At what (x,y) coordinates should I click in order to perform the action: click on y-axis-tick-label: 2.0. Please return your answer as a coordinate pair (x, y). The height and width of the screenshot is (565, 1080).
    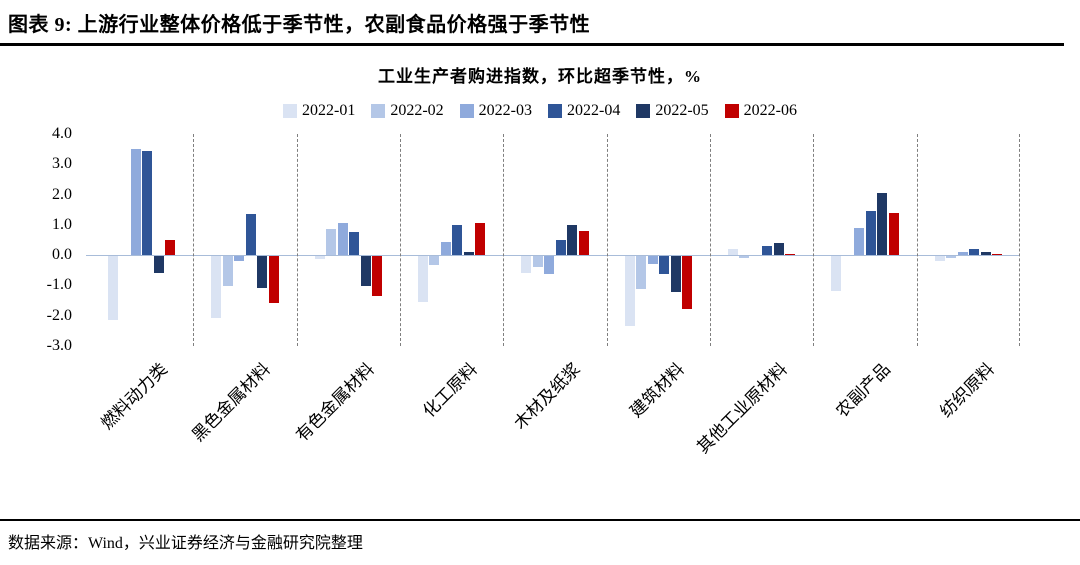
    Looking at the image, I should click on (62, 194).